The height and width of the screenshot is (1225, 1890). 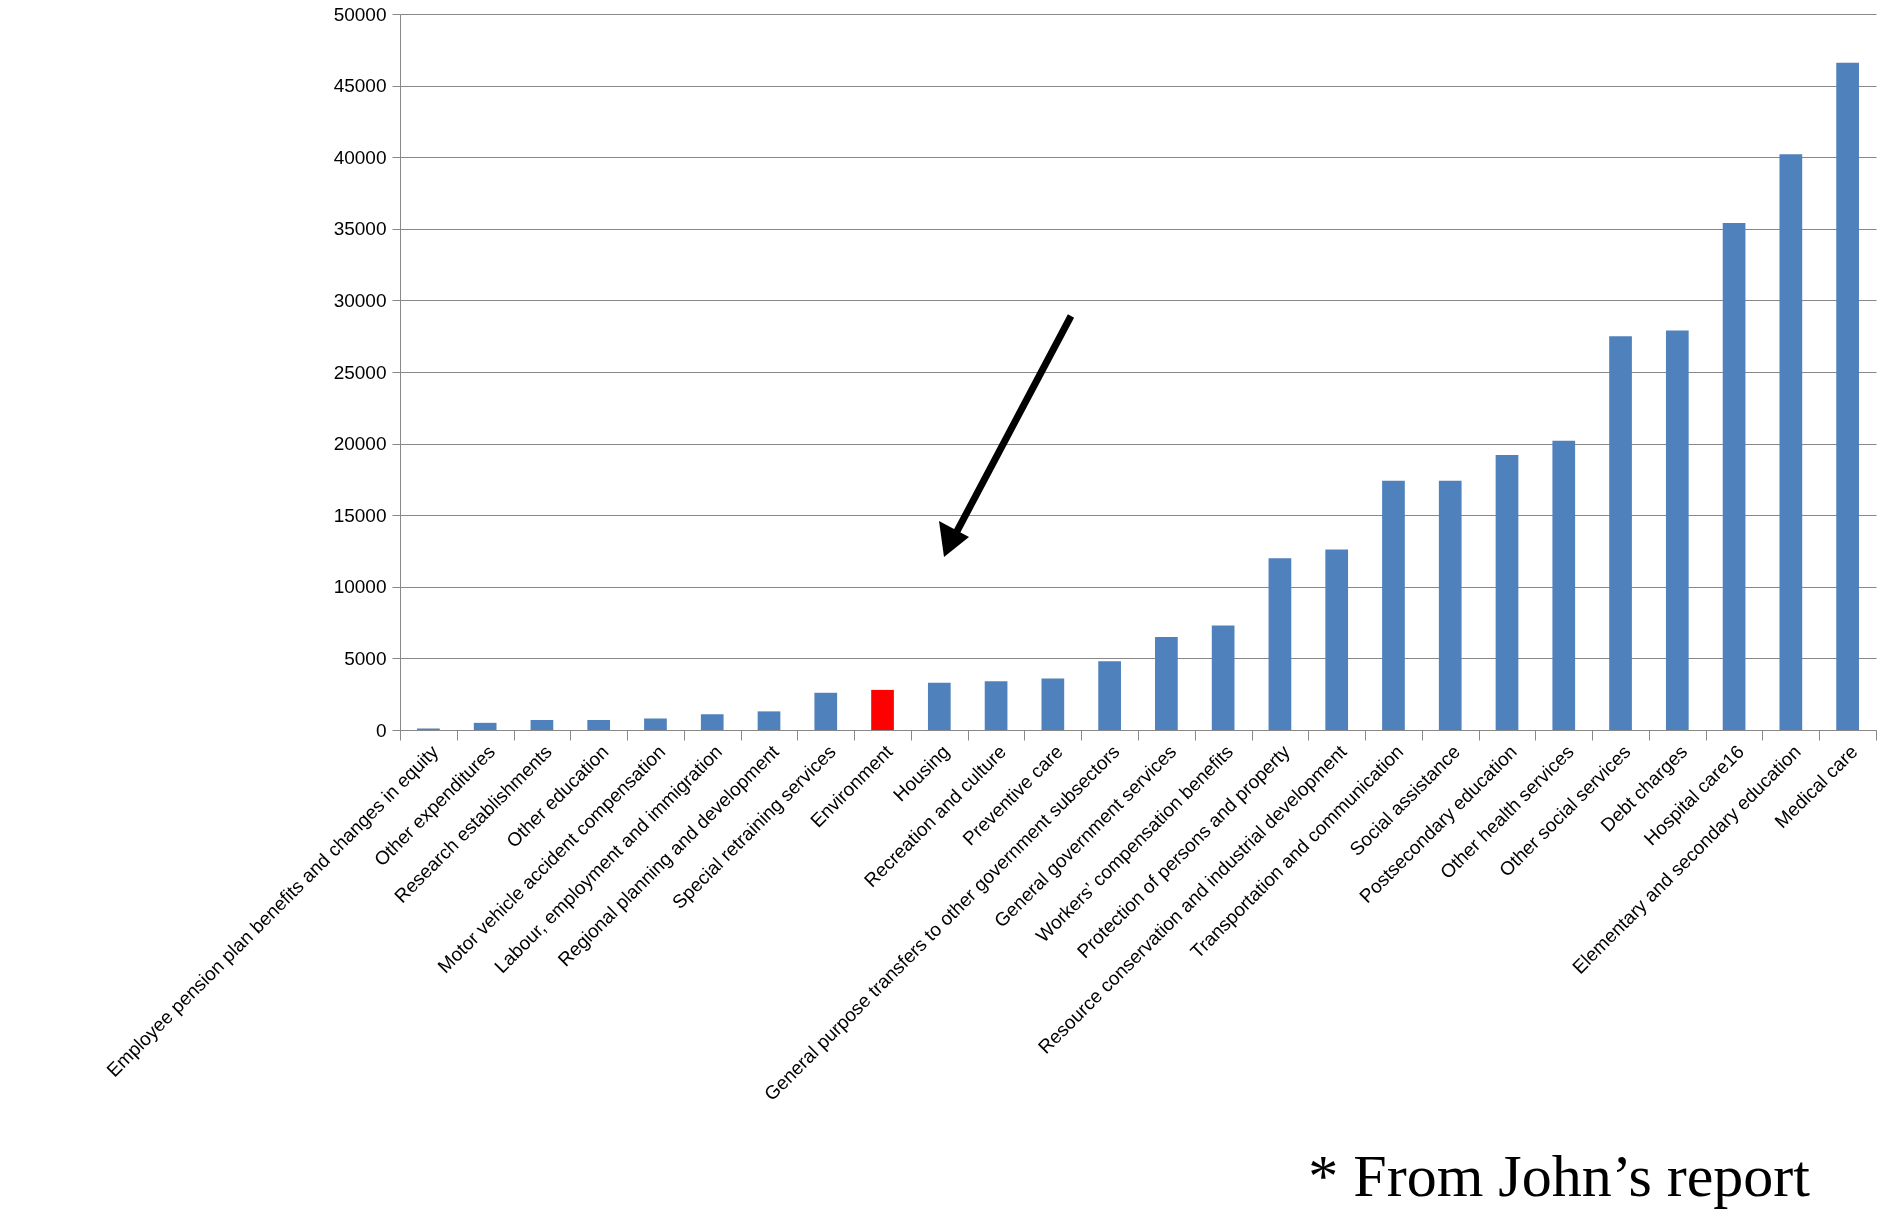 What do you see at coordinates (360, 86) in the screenshot?
I see `y-tick-label: 45000` at bounding box center [360, 86].